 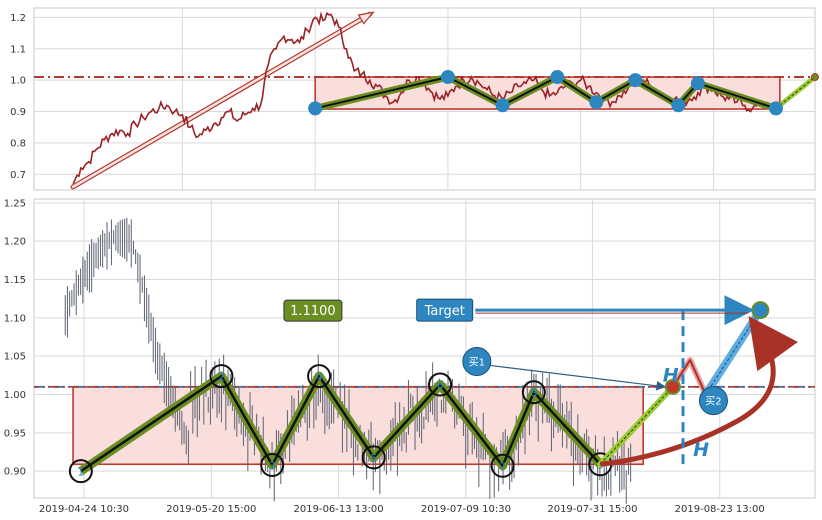 What do you see at coordinates (689, 377) in the screenshot?
I see `pullback-line` at bounding box center [689, 377].